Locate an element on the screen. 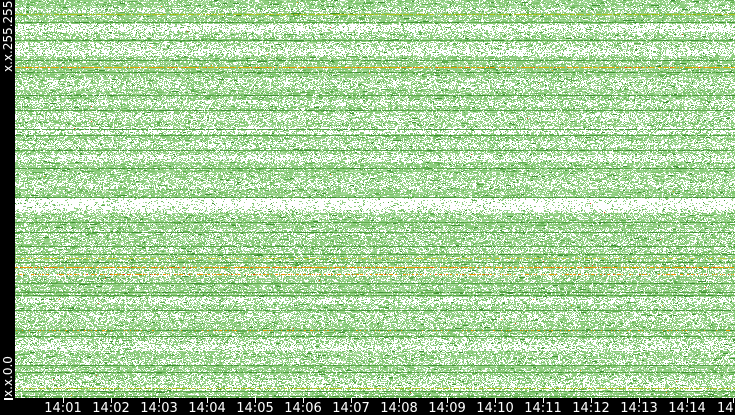 Image resolution: width=735 pixels, height=415 pixels. x-tick-label: 14:04 is located at coordinates (207, 408).